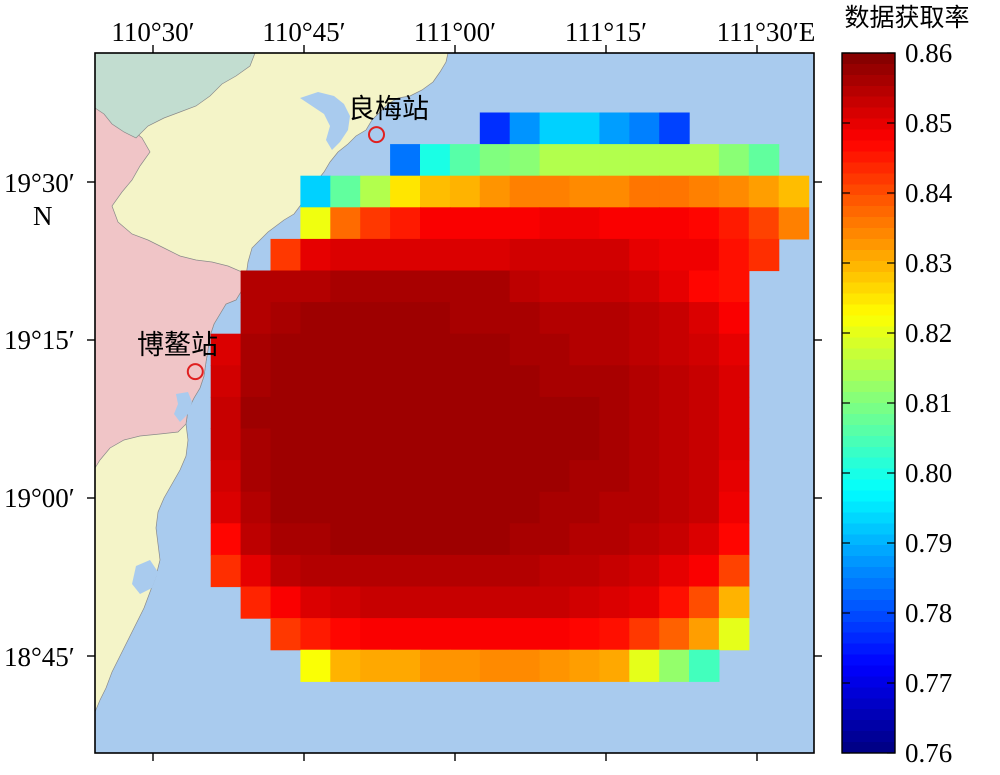 This screenshot has width=1000, height=775. Describe the element at coordinates (171, 284) in the screenshot. I see `land-qionghai` at that location.